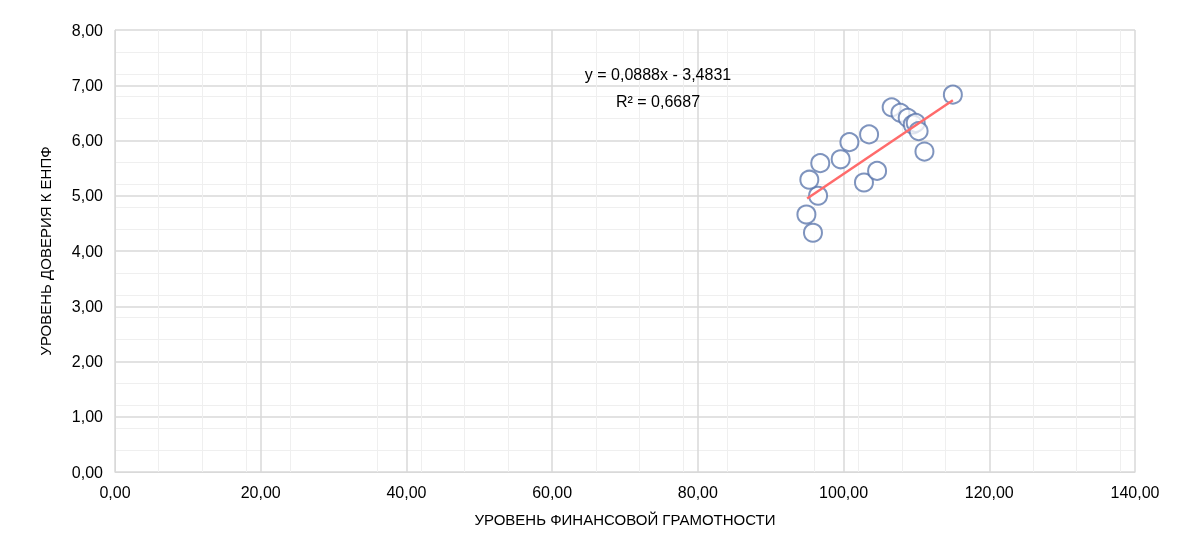 Image resolution: width=1177 pixels, height=559 pixels. I want to click on x-tick-label: 60,00, so click(552, 492).